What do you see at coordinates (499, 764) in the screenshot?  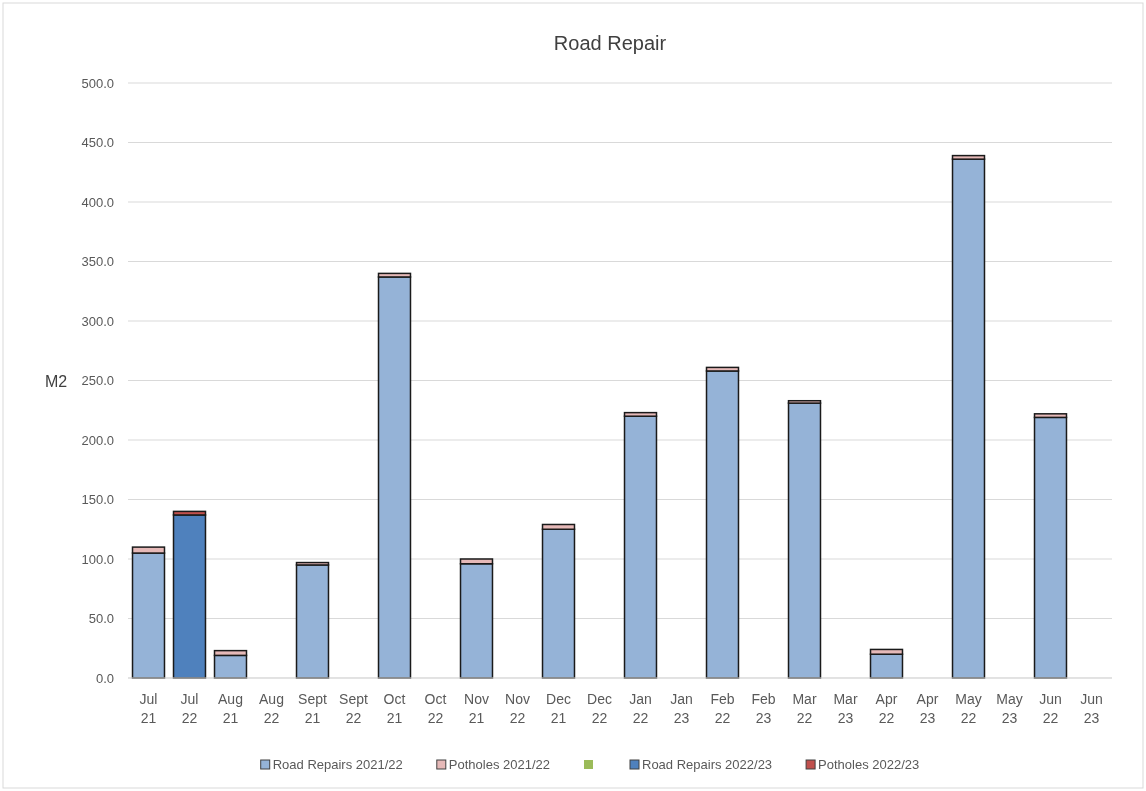 I see `legend-label: Potholes 2021/22` at bounding box center [499, 764].